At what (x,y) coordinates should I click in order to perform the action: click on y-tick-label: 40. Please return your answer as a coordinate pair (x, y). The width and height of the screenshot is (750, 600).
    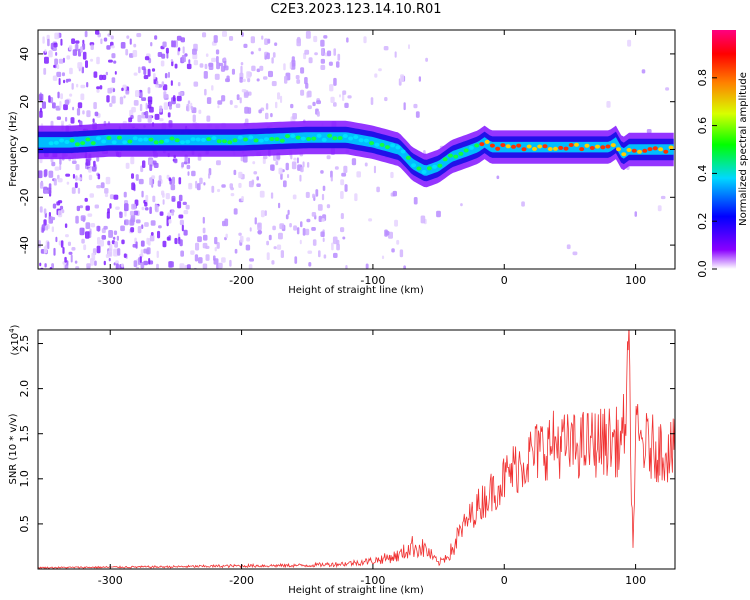
    Looking at the image, I should click on (24, 54).